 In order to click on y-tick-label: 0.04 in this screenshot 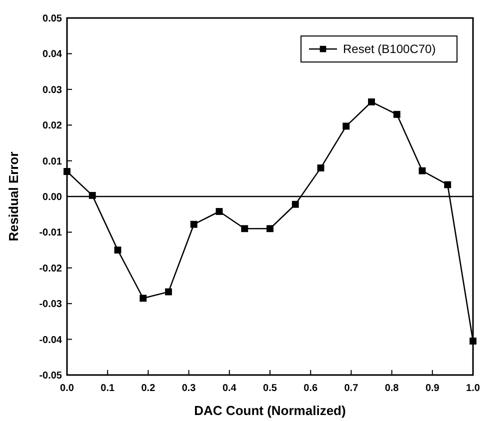, I will do `click(52, 54)`.